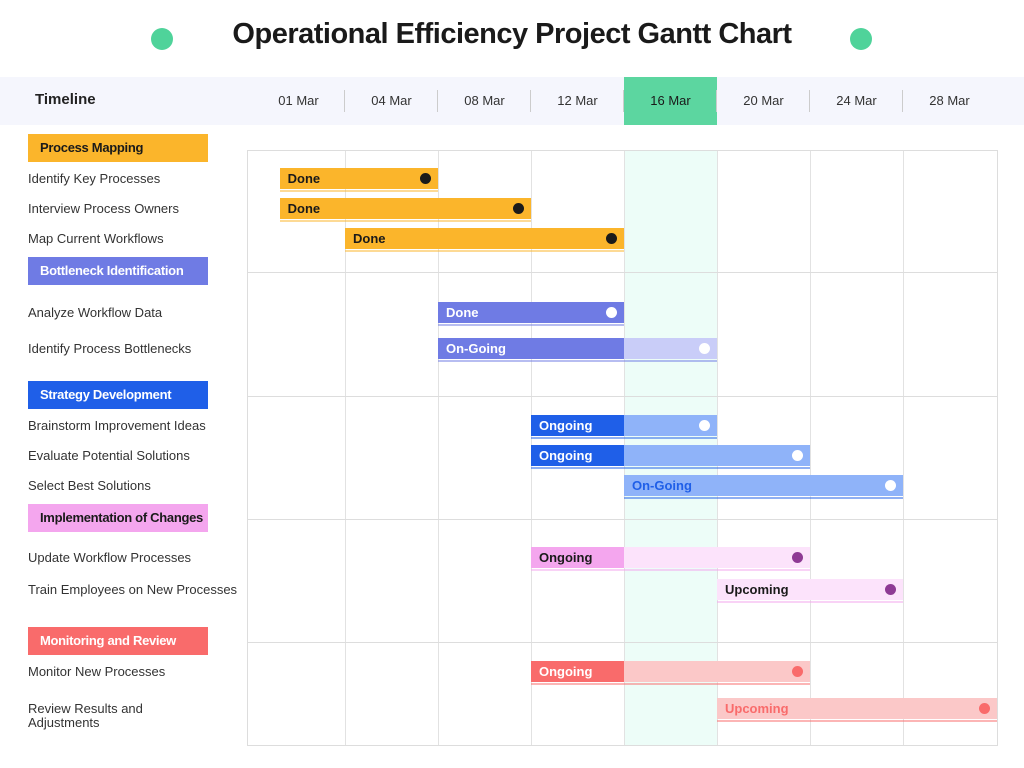 The height and width of the screenshot is (768, 1024). What do you see at coordinates (133, 589) in the screenshot?
I see `task-label: Train Employees on New Processes` at bounding box center [133, 589].